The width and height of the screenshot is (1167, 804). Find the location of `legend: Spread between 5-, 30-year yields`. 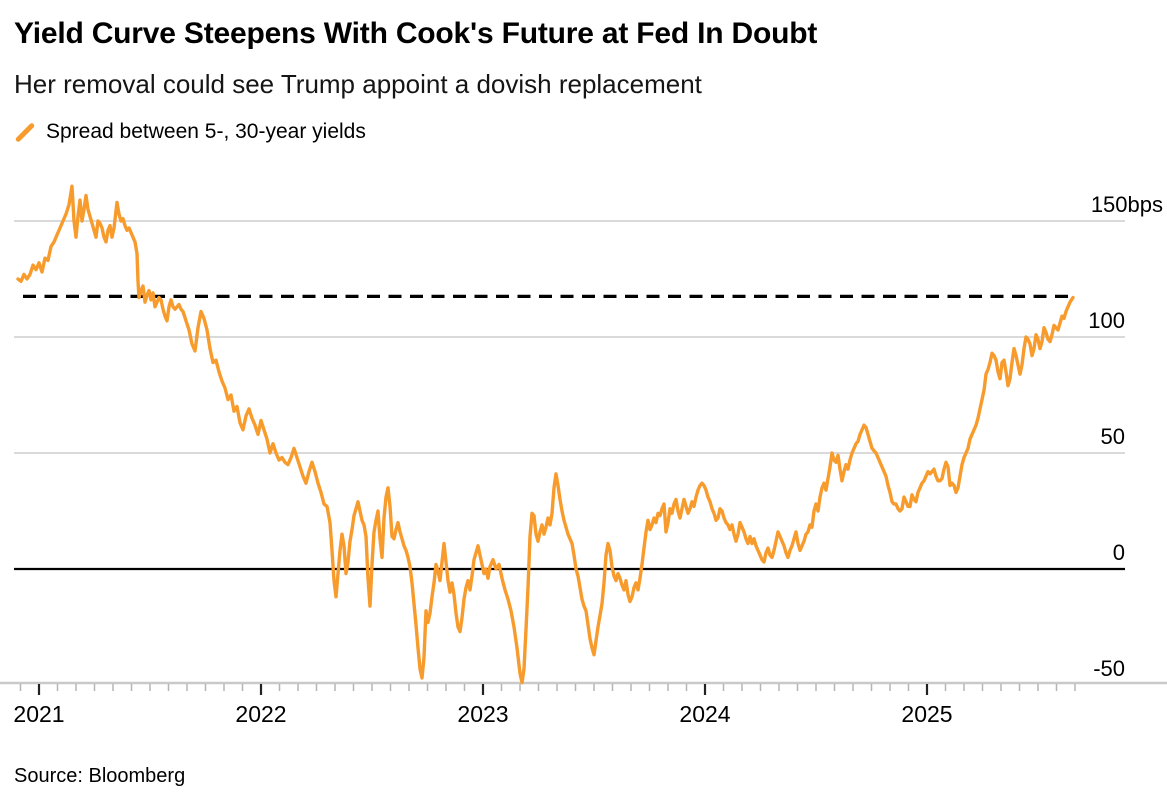

legend: Spread between 5-, 30-year yields is located at coordinates (190, 132).